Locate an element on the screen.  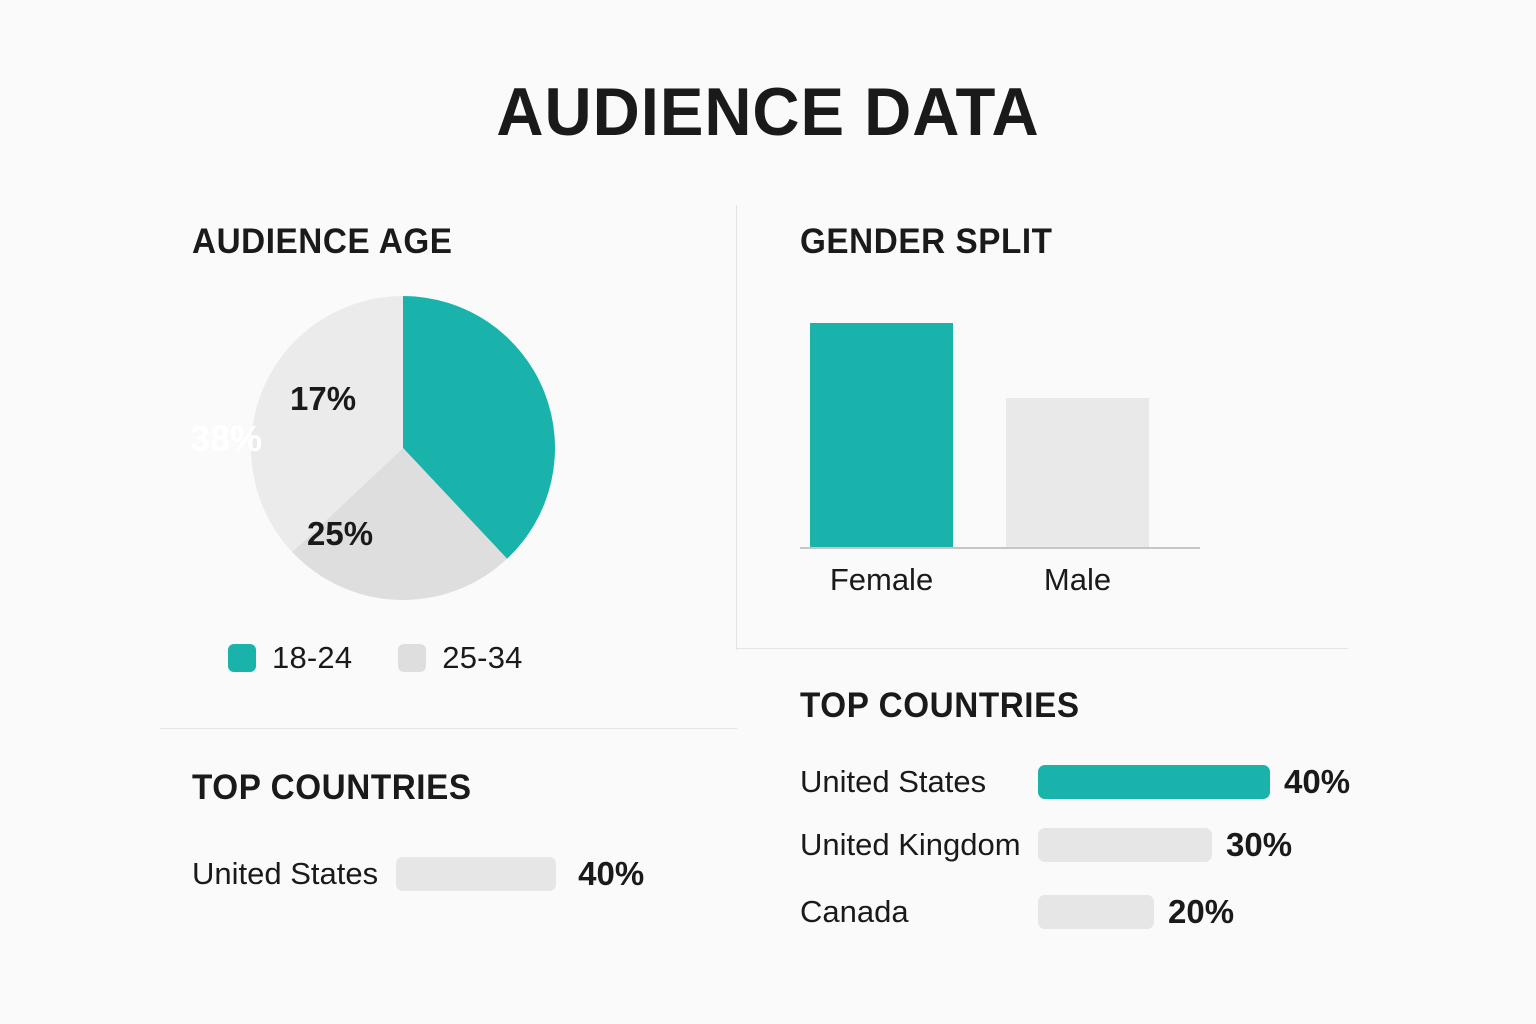
country-name: Canada is located at coordinates (854, 911).